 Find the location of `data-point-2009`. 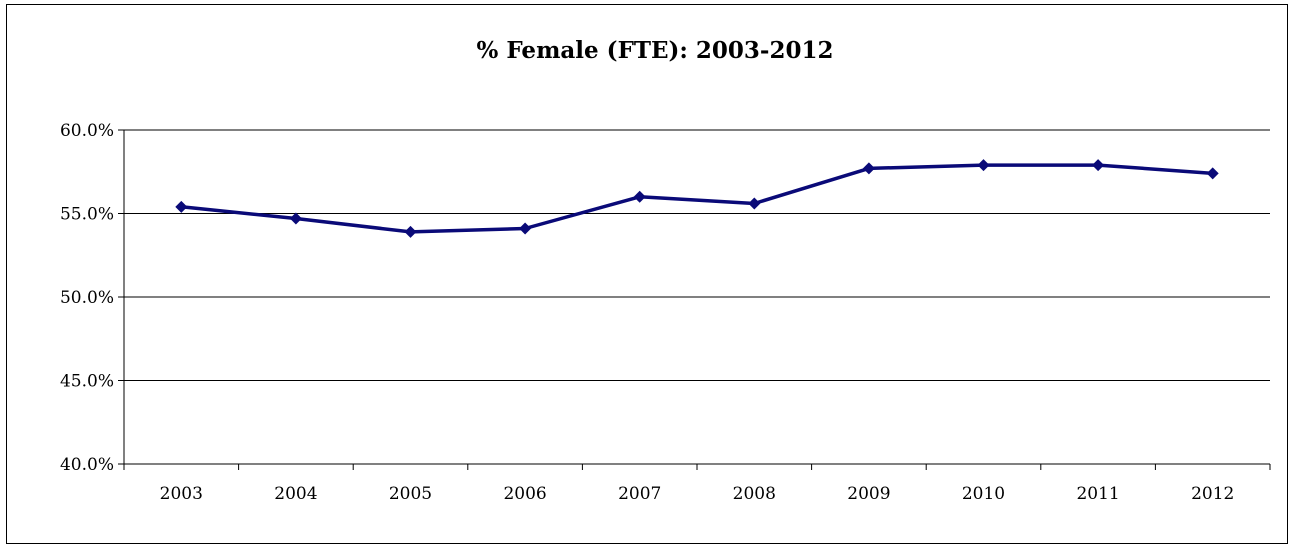

data-point-2009 is located at coordinates (869, 168).